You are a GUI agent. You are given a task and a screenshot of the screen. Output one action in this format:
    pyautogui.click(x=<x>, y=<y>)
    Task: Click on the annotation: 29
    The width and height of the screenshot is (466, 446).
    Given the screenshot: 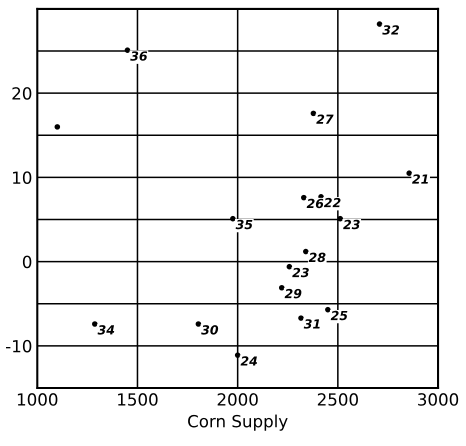 What is the action you would take?
    pyautogui.click(x=293, y=293)
    